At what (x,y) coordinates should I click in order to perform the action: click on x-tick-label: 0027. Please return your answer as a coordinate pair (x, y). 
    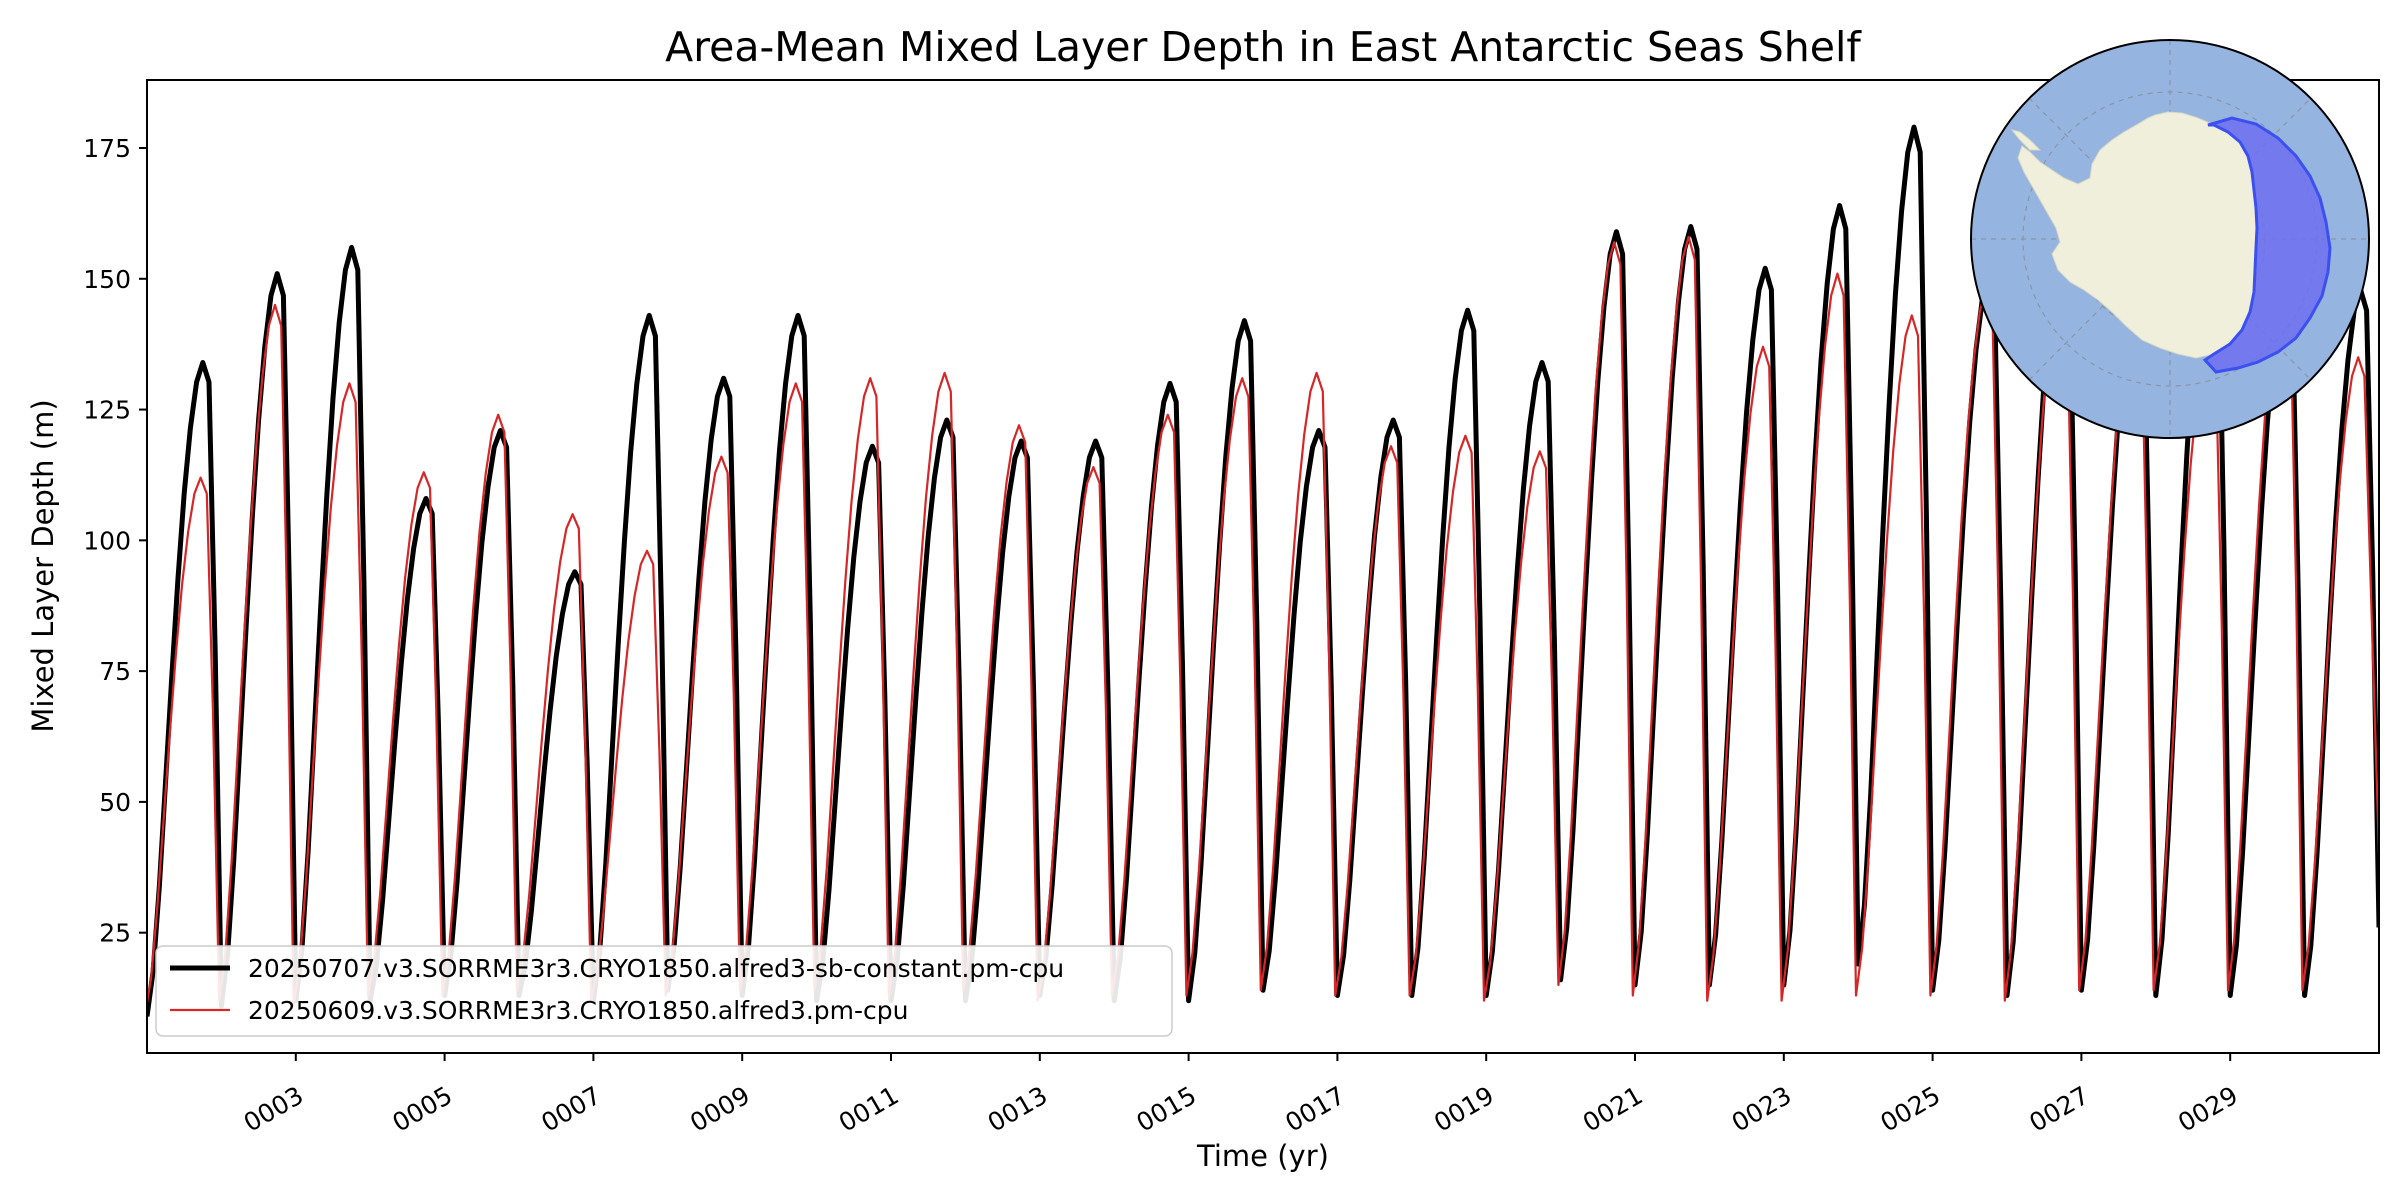
    Looking at the image, I should click on (2059, 1109).